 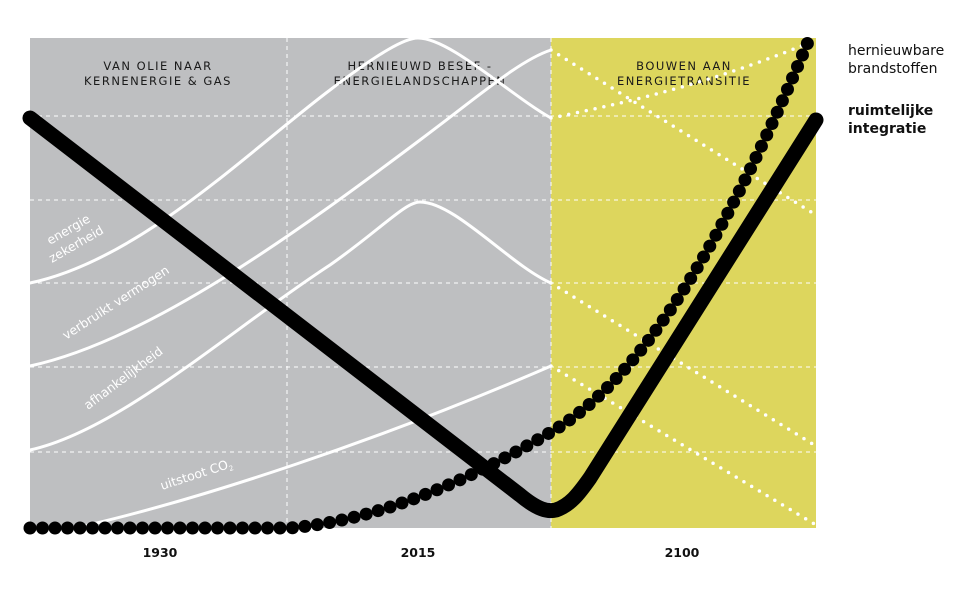 I want to click on energie-zekerheid-projection, so click(x=683, y=79).